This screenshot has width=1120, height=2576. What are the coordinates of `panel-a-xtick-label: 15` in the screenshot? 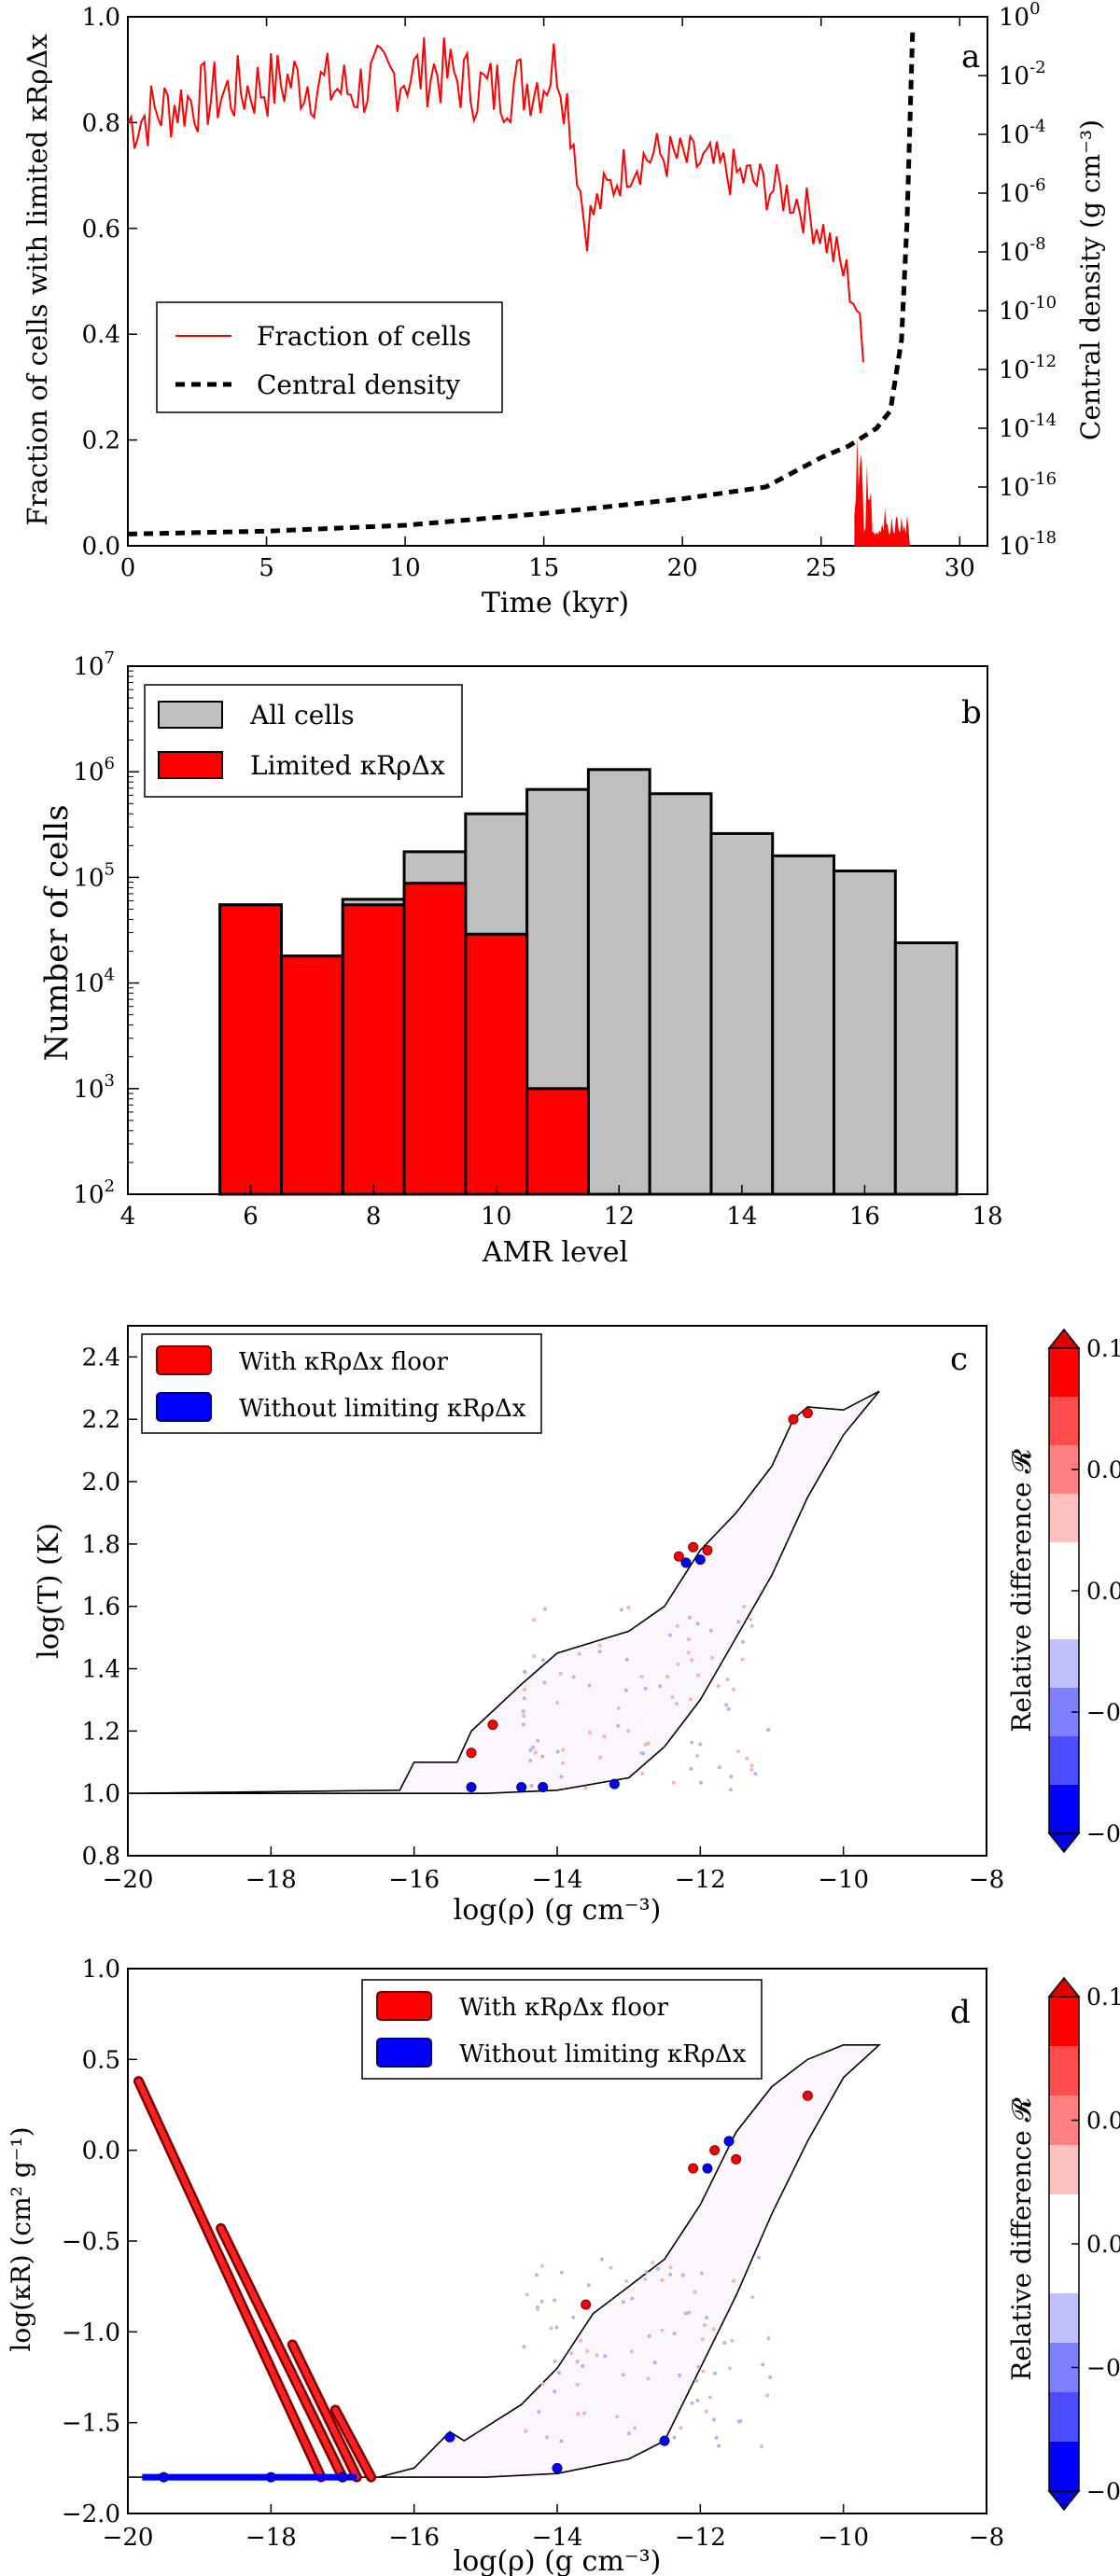 It's located at (543, 568).